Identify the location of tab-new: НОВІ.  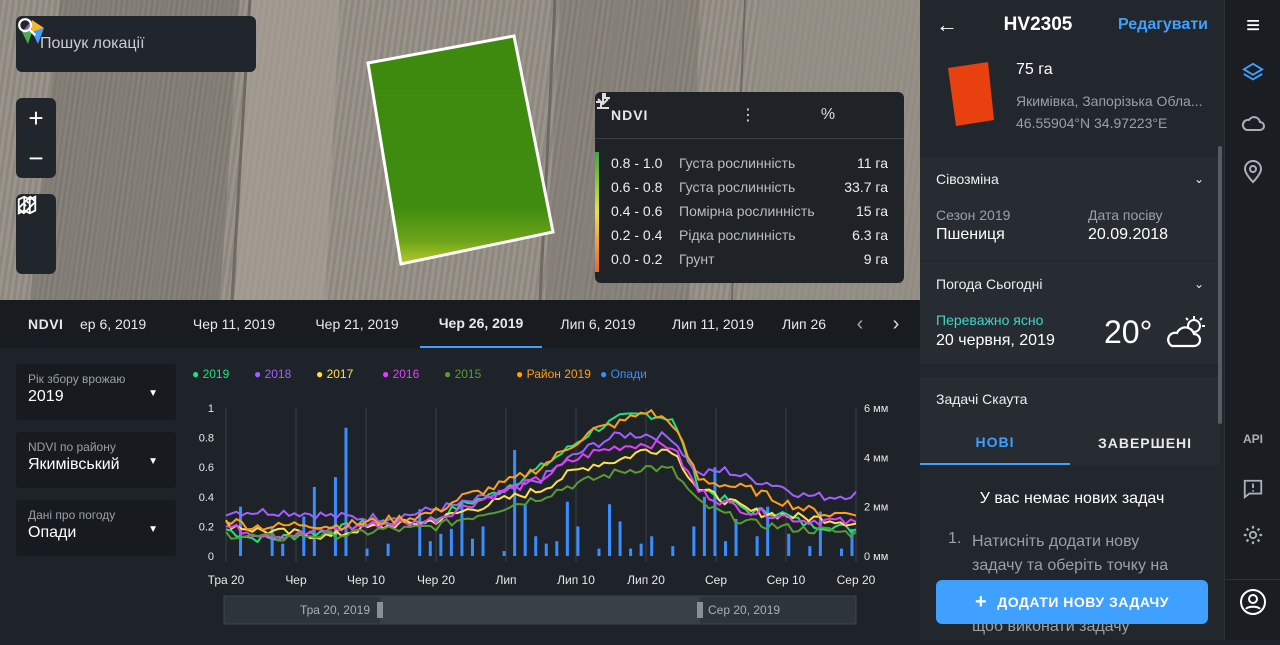
(995, 443).